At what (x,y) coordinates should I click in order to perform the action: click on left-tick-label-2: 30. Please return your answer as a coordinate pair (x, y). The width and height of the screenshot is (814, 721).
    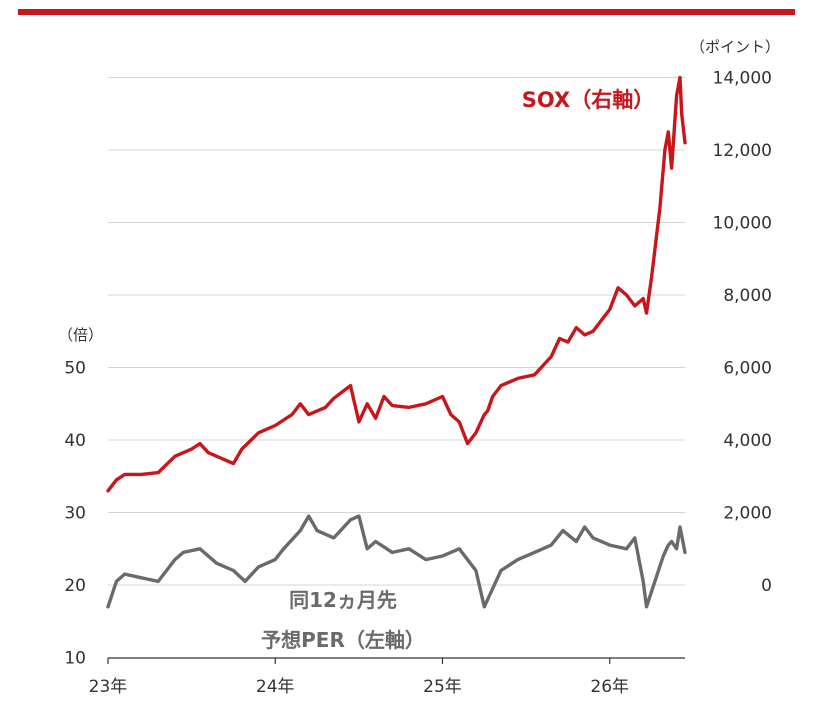
    Looking at the image, I should click on (75, 514).